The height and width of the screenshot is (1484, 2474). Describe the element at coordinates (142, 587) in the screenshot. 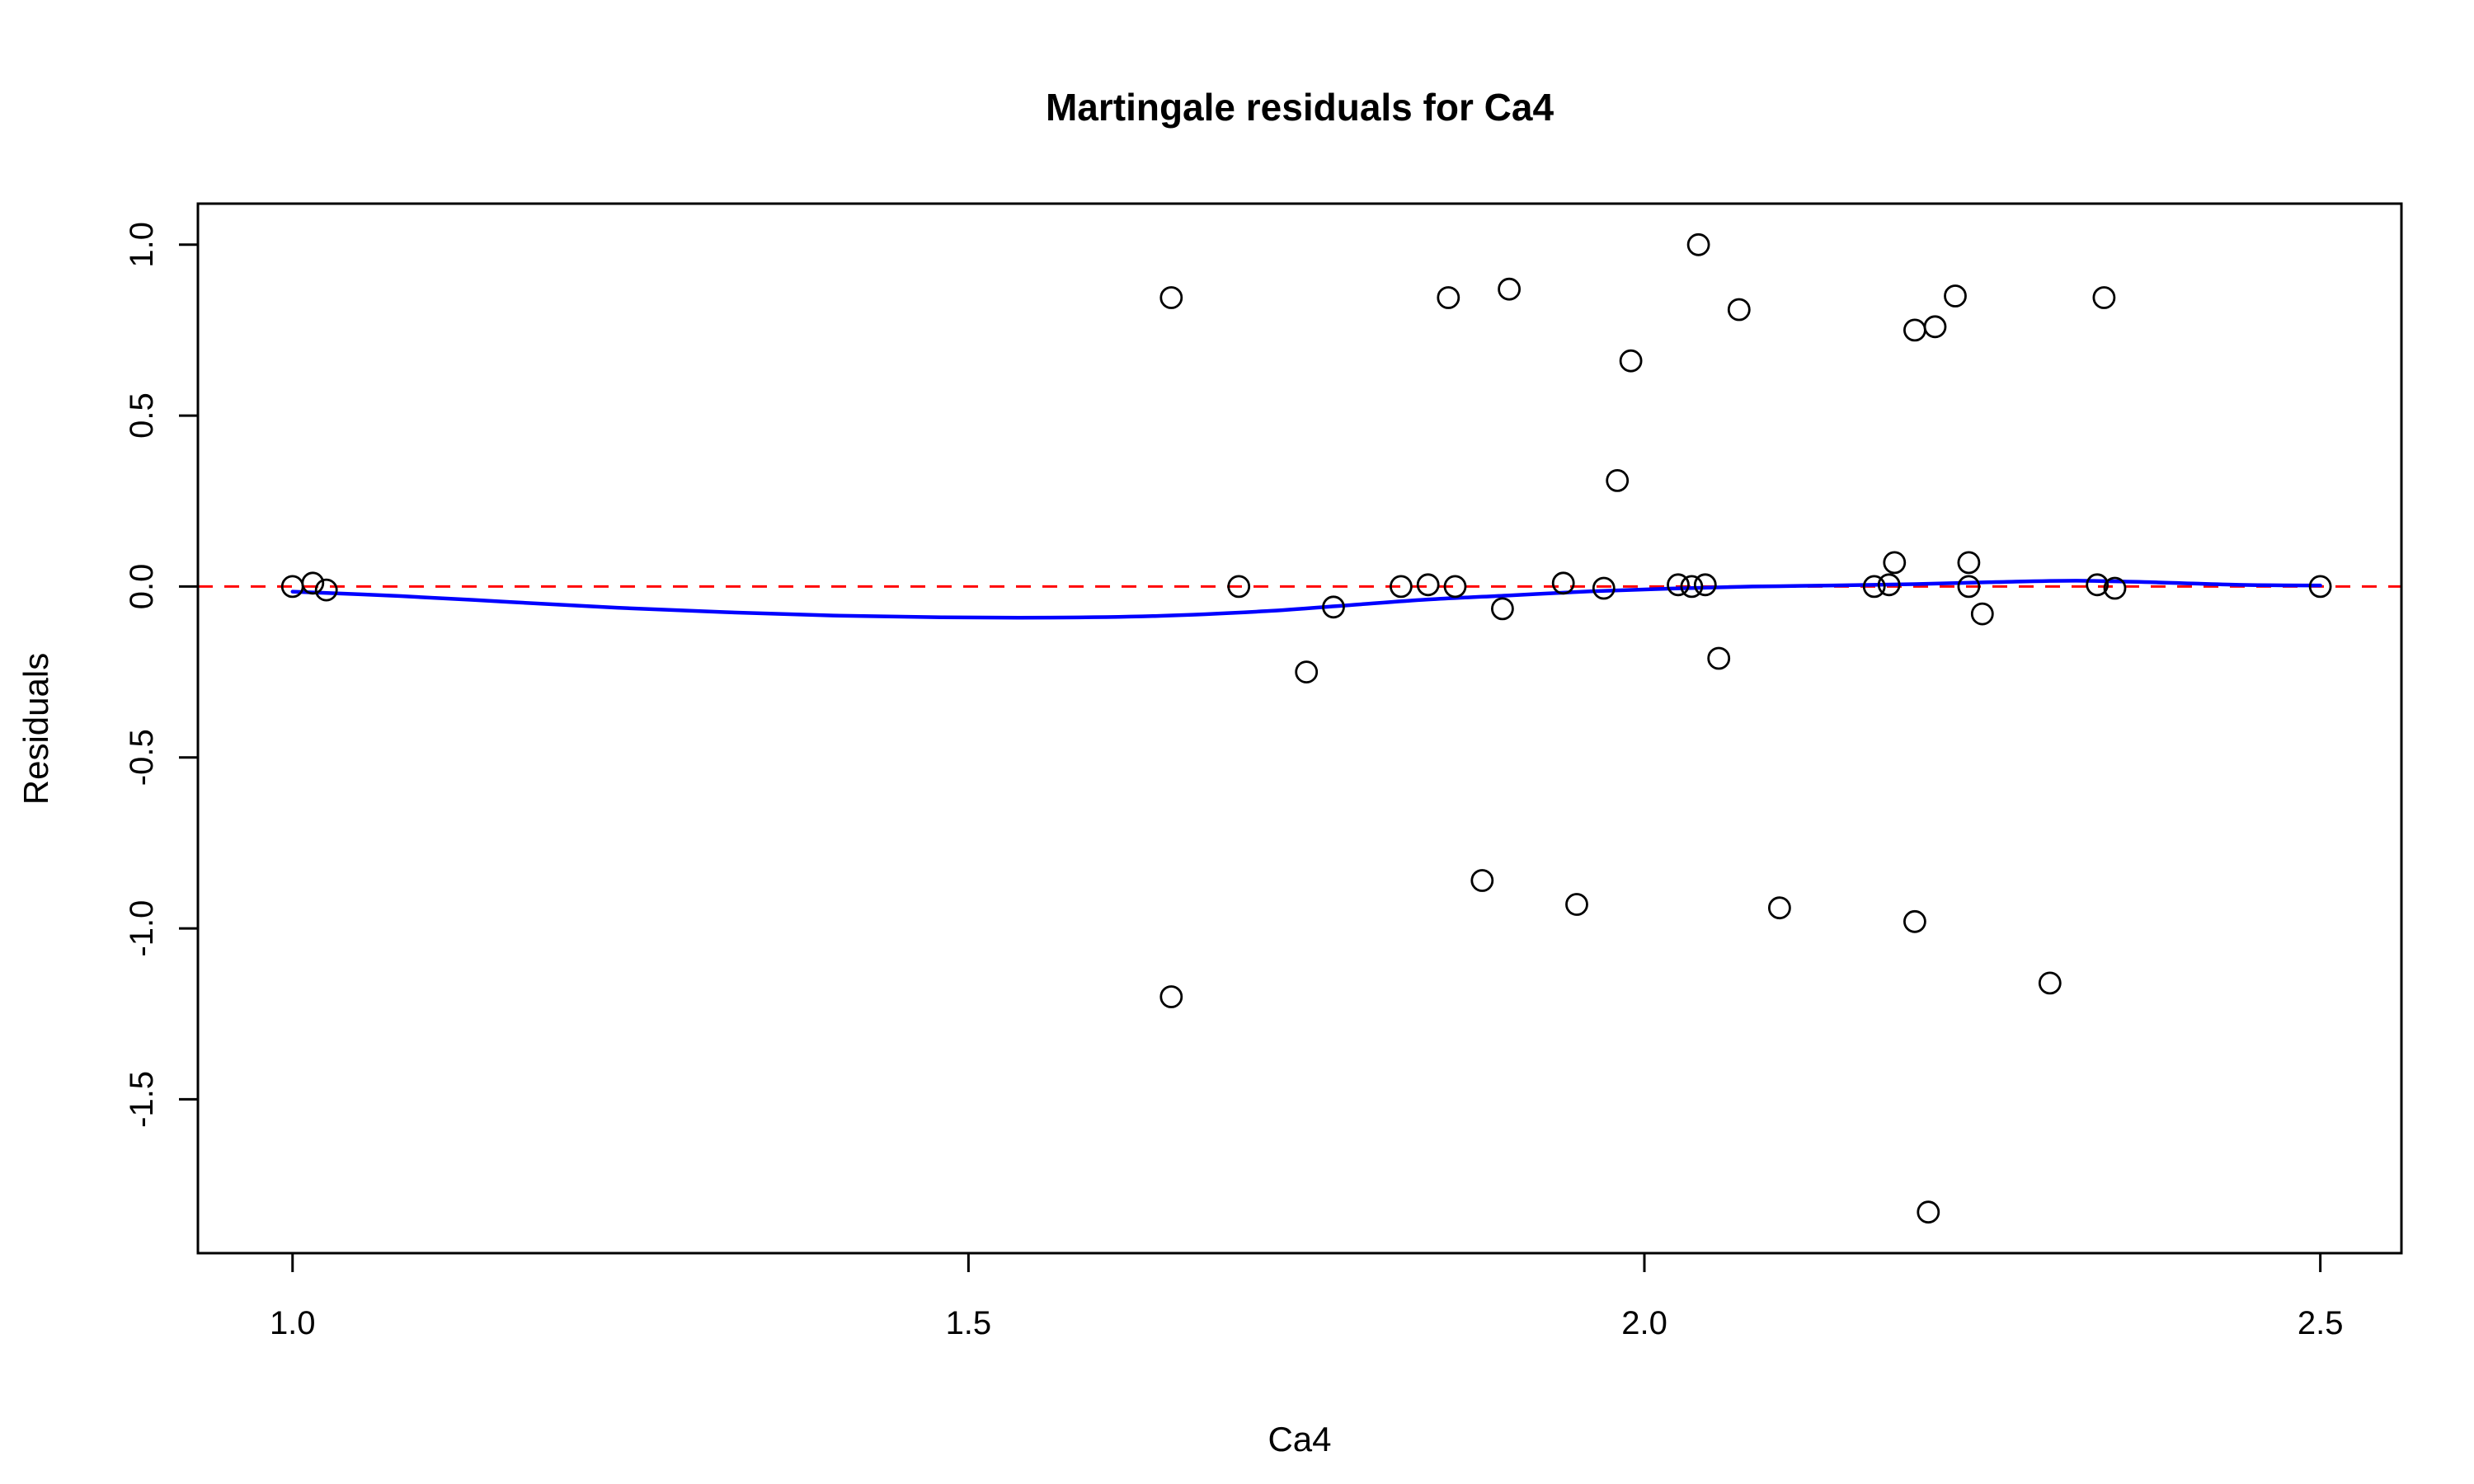

I see `y-tick-label: 0.0` at that location.